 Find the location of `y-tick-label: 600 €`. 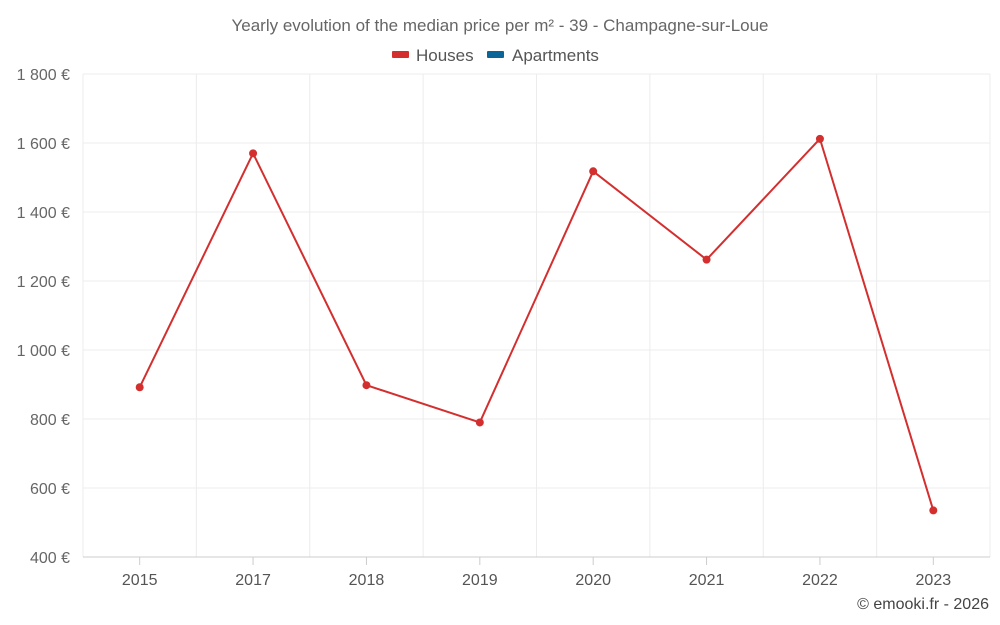

y-tick-label: 600 € is located at coordinates (50, 489).